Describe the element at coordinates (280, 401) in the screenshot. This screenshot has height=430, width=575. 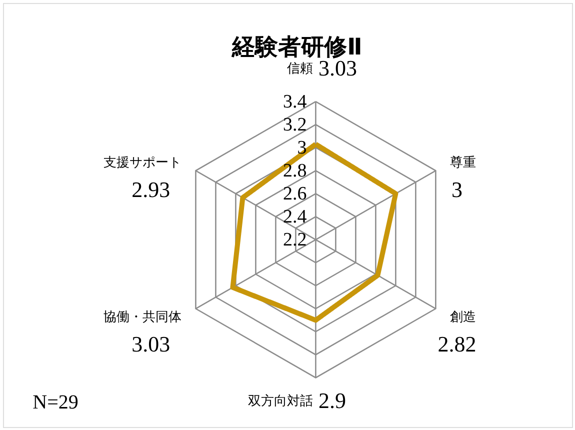
I see `spoke-label: 双方向対話` at that location.